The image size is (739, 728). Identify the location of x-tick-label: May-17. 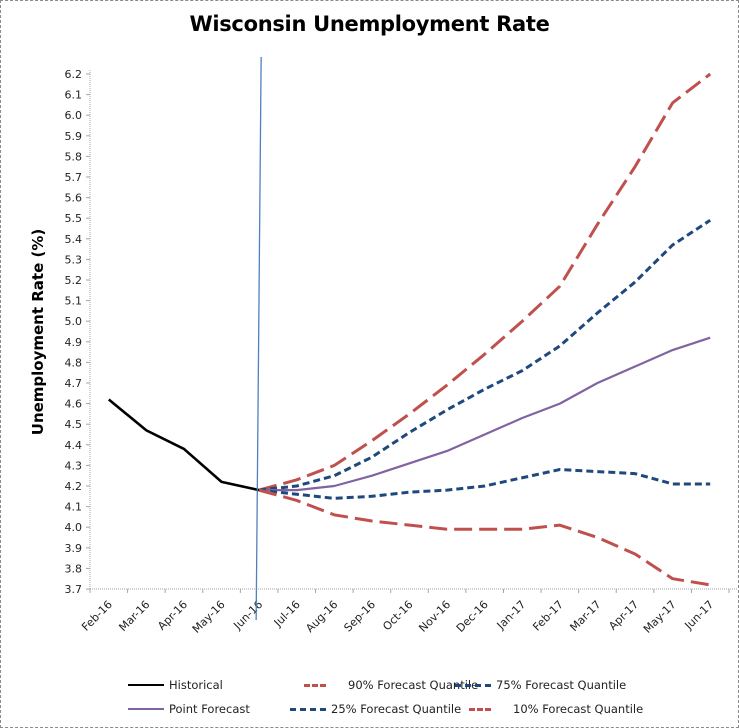
(660, 617).